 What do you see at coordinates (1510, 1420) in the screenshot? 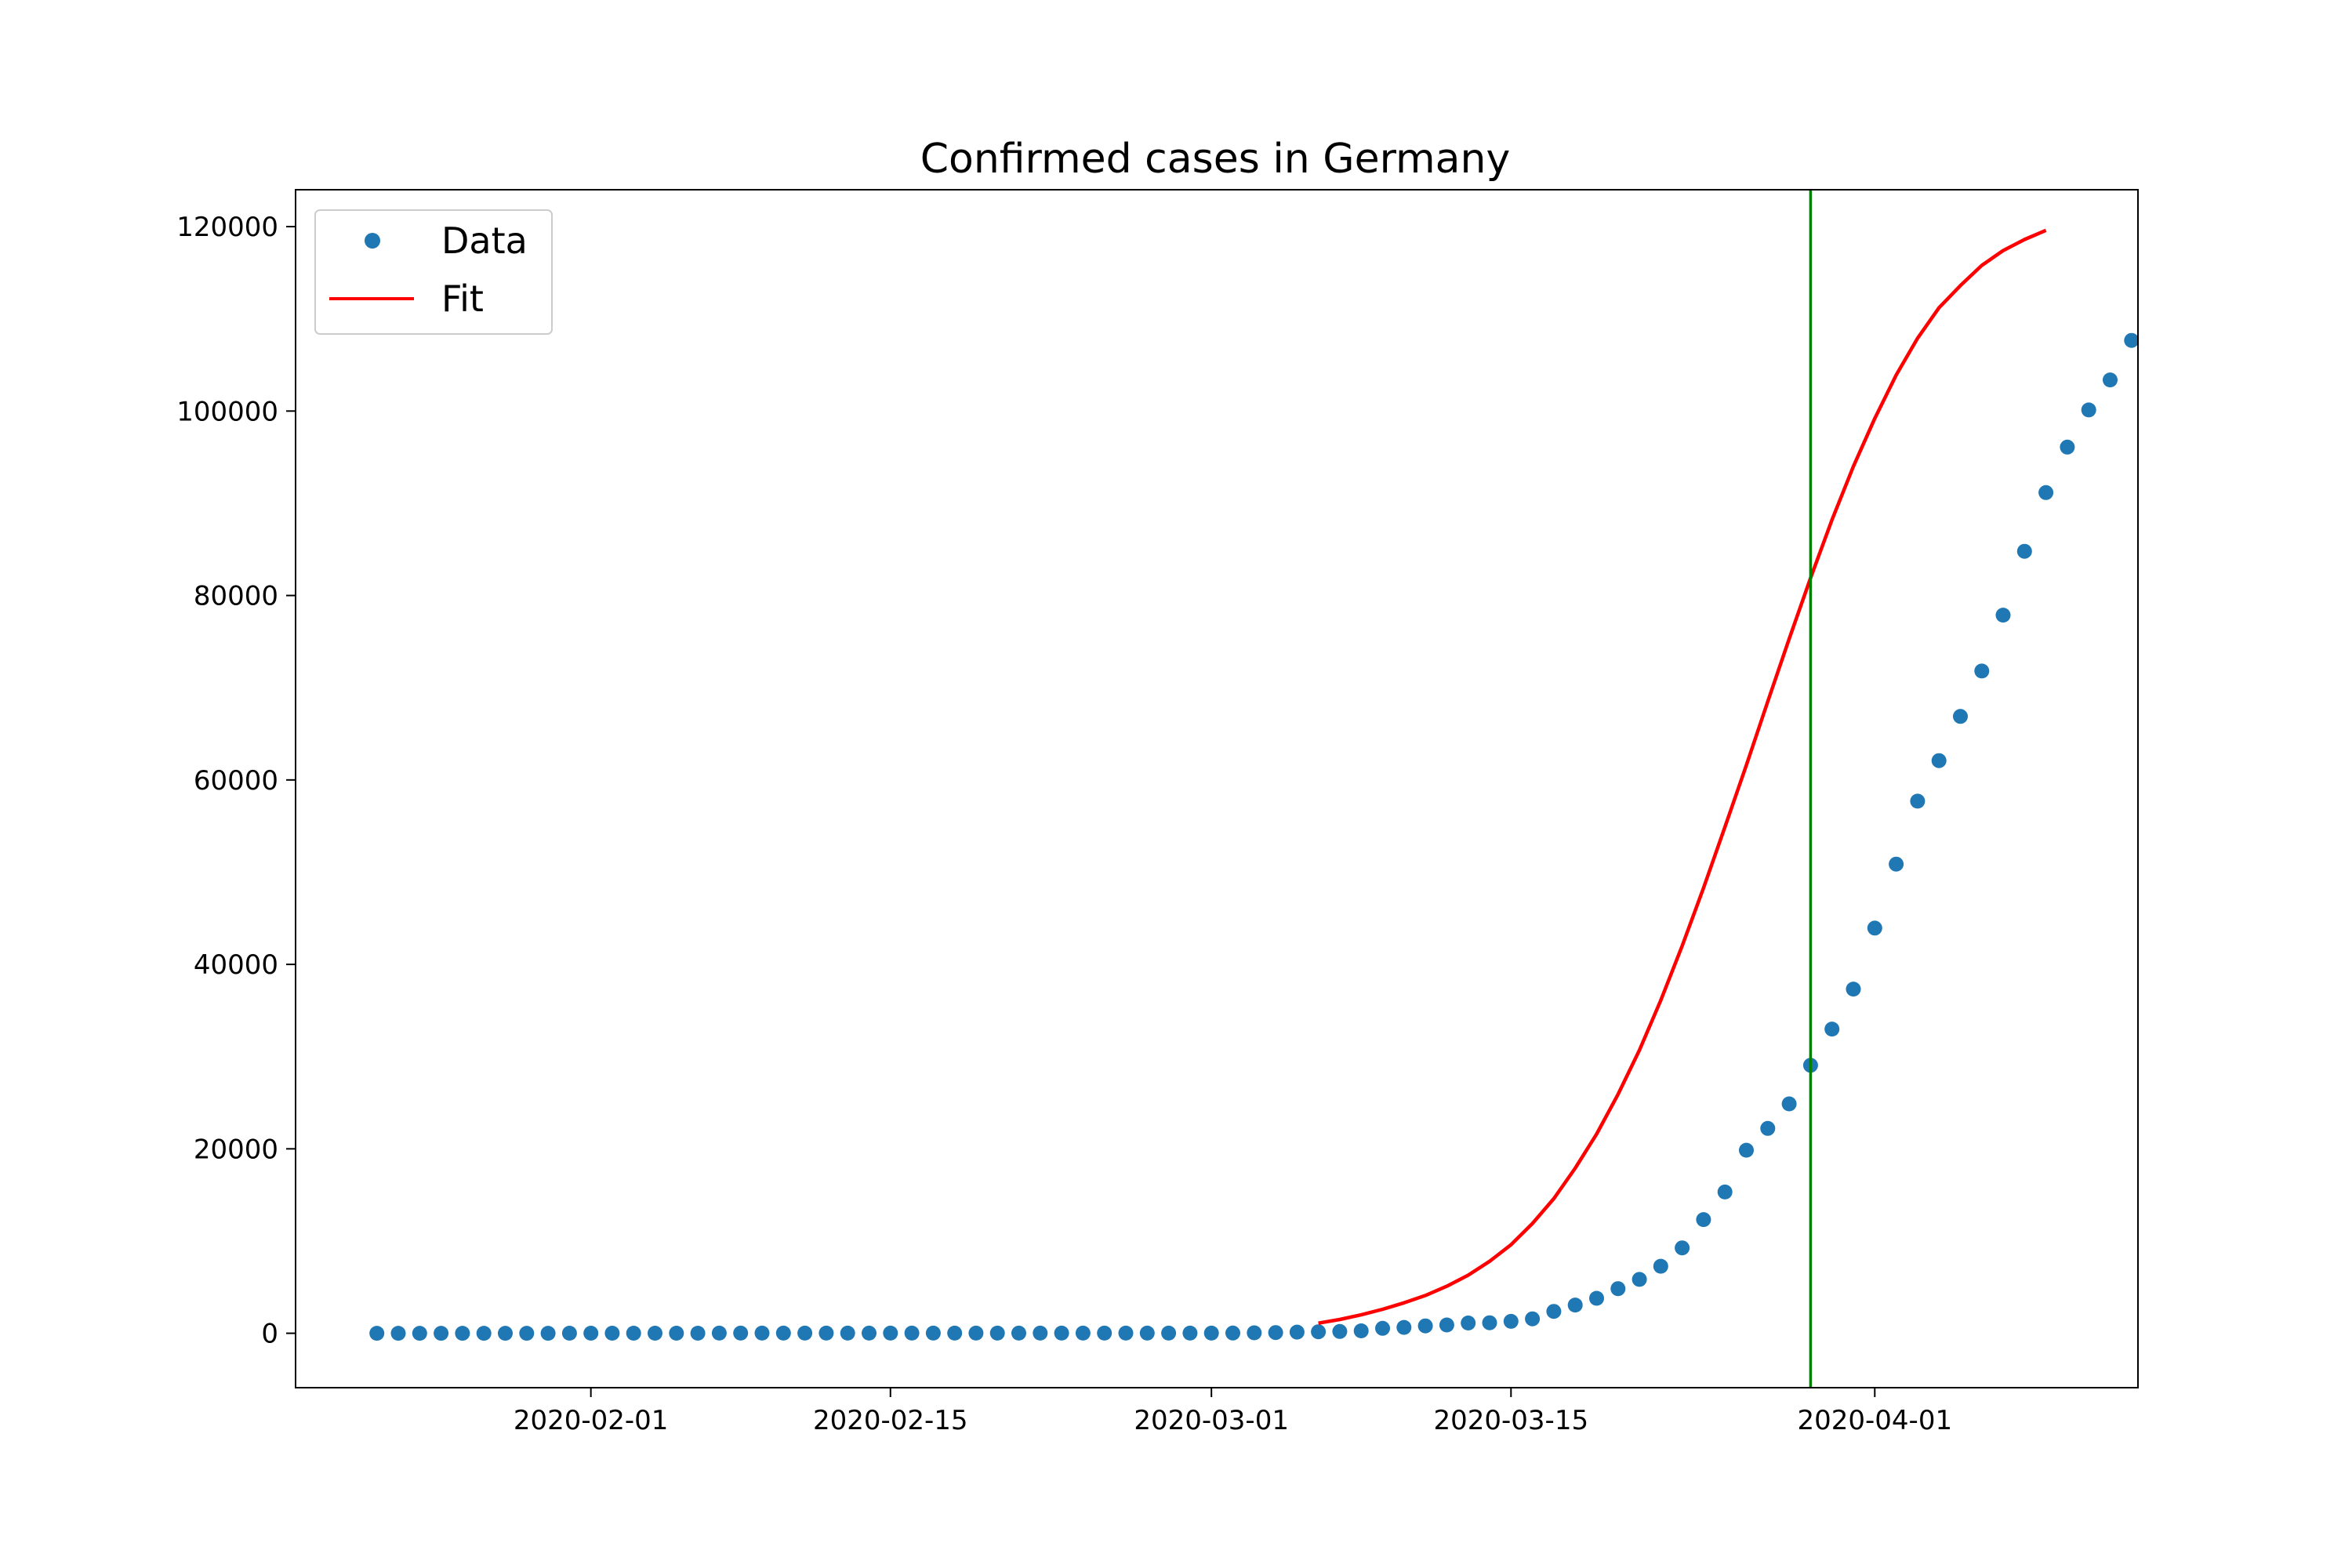
I see `x-tick-label: 2020-03-15` at bounding box center [1510, 1420].